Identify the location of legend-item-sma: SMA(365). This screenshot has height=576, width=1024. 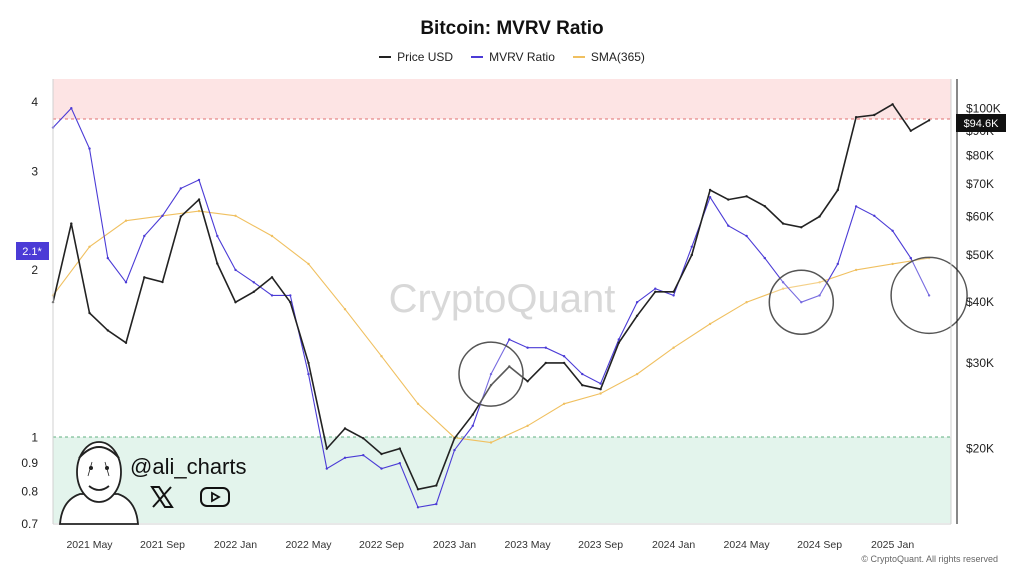
(608, 57).